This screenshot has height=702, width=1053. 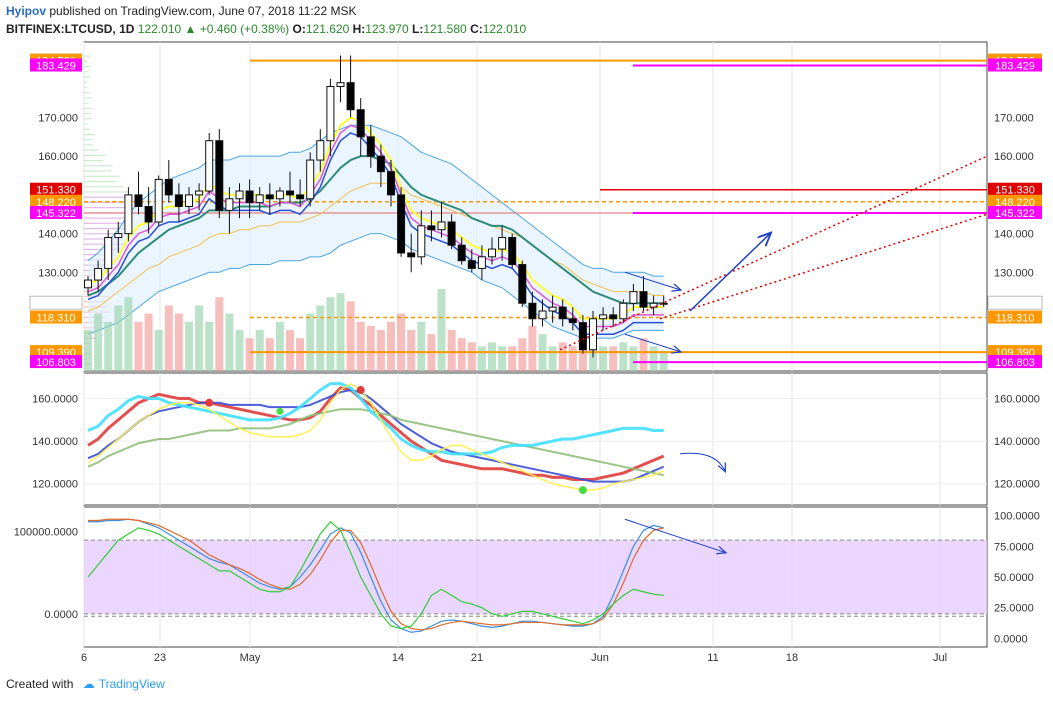 I want to click on x-tick-label: May, so click(x=250, y=658).